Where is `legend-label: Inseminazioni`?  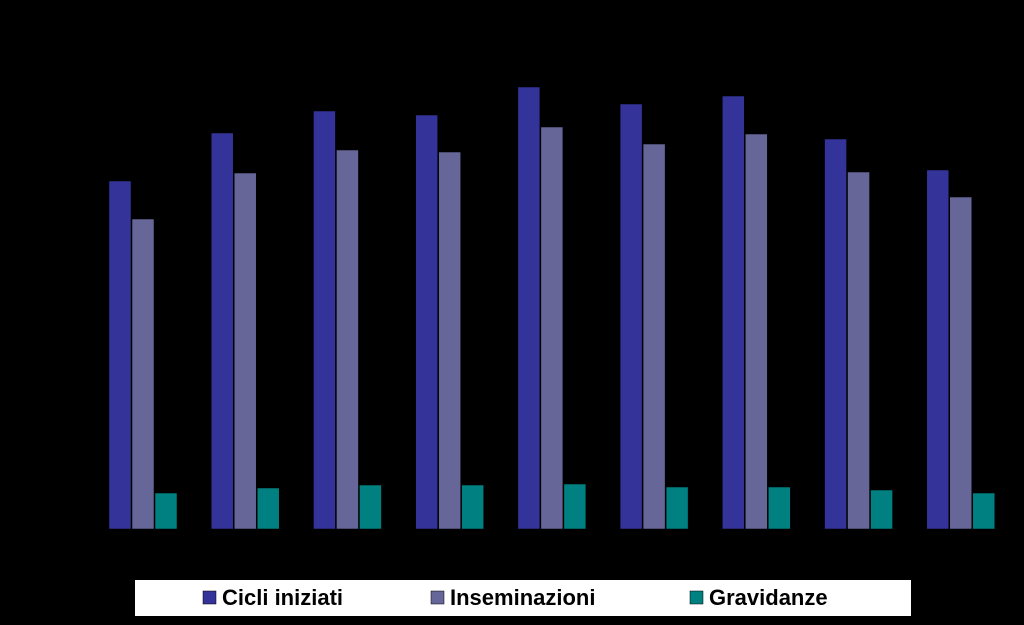 legend-label: Inseminazioni is located at coordinates (522, 597).